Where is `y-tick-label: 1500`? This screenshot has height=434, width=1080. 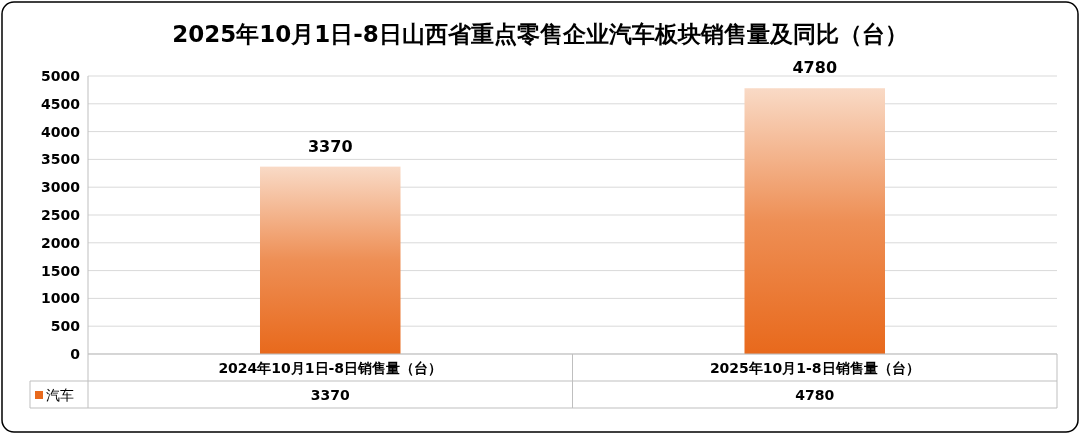 y-tick-label: 1500 is located at coordinates (61, 270).